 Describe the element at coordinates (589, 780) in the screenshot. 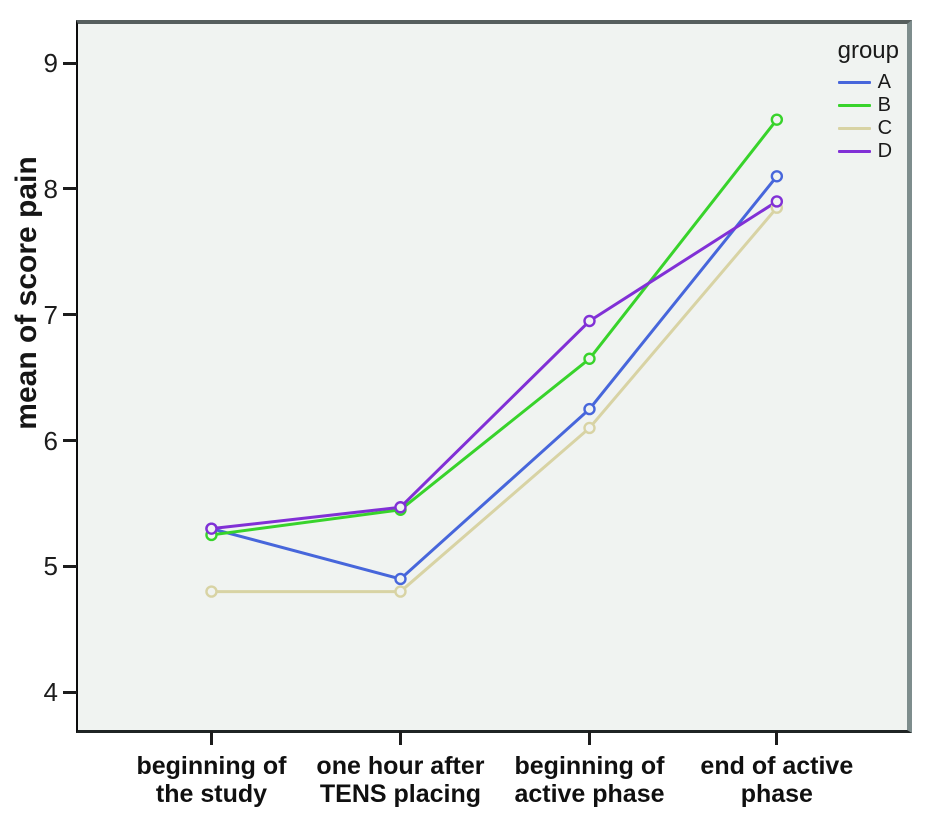

I see `x-category-label-2: beginning of active phase` at that location.